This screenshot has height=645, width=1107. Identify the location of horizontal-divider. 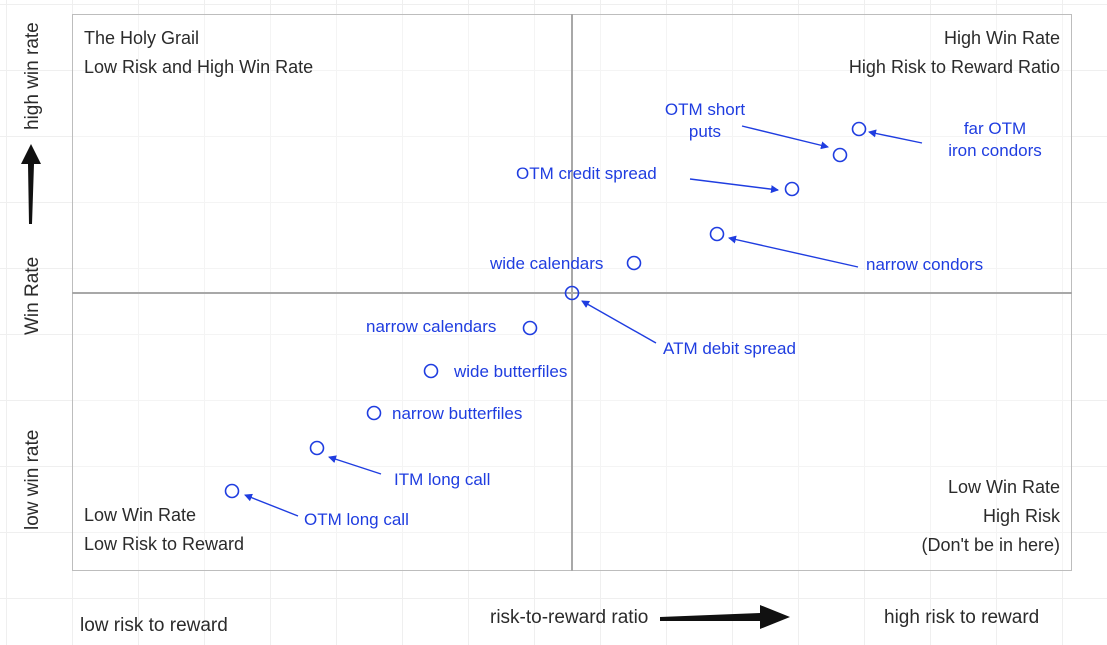
(572, 293).